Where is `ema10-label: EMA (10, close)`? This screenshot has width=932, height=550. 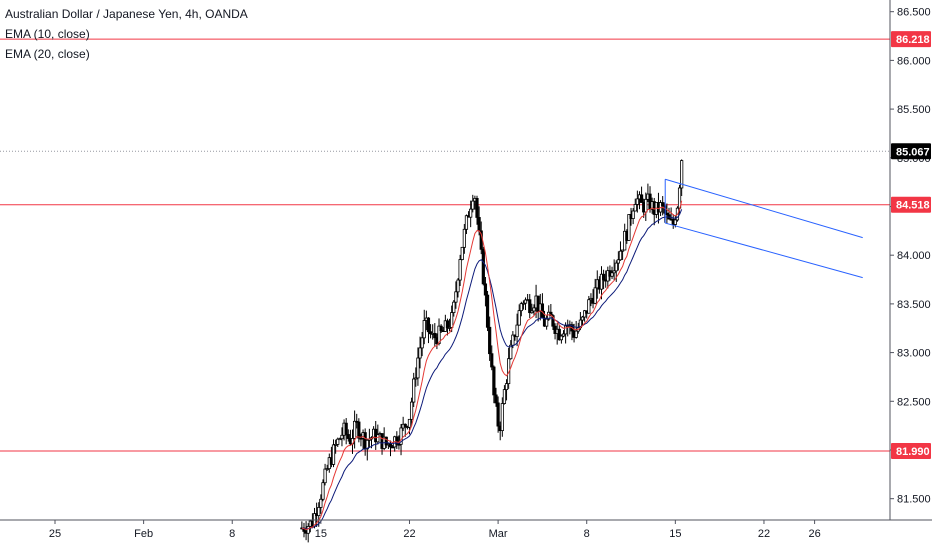
ema10-label: EMA (10, close) is located at coordinates (47, 34).